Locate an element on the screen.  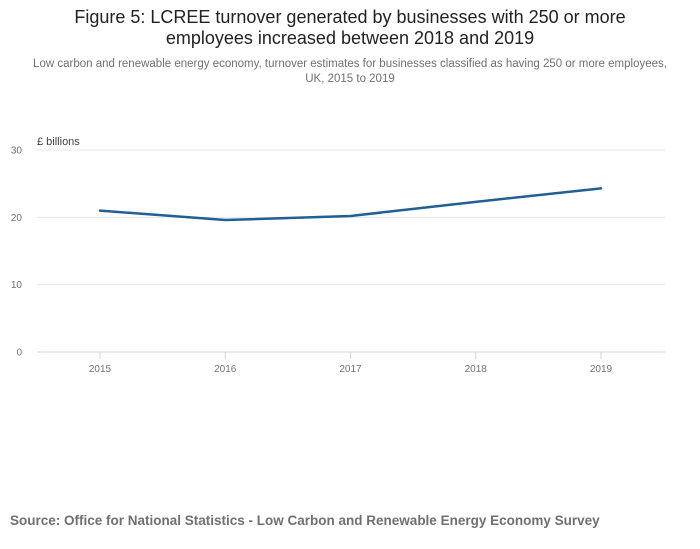
series-layer is located at coordinates (350, 204).